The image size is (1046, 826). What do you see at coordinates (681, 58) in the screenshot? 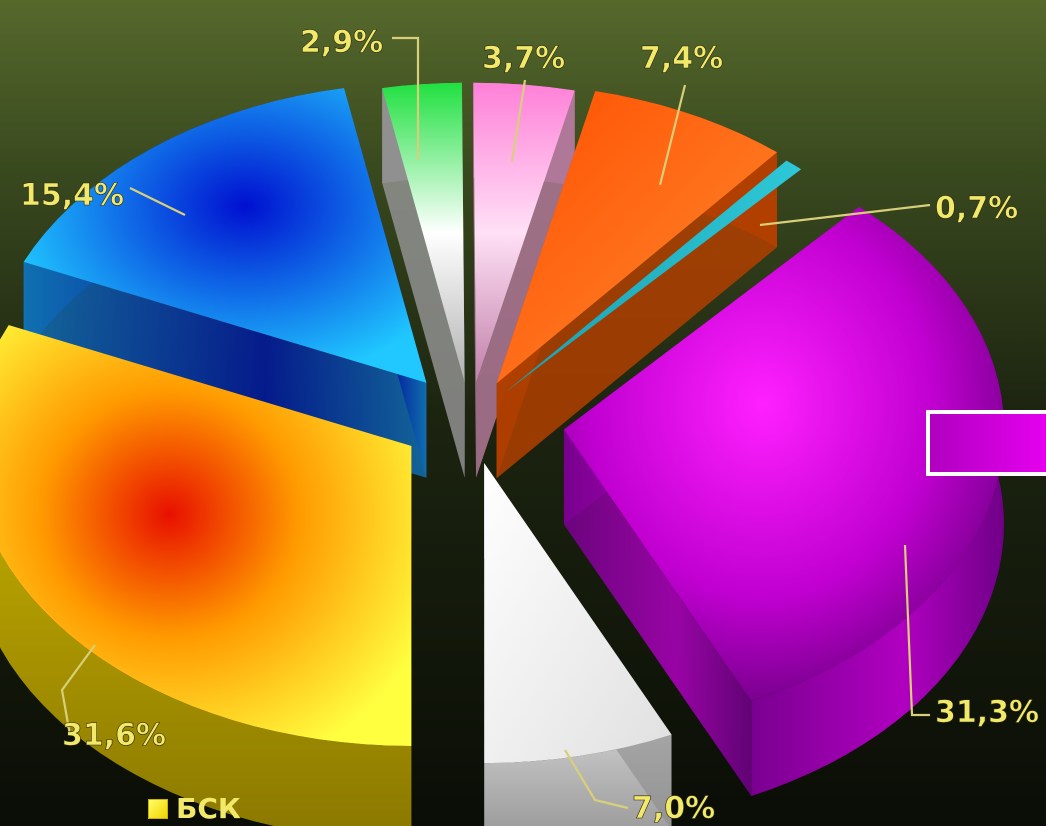
I see `slice-label: 7,4%` at bounding box center [681, 58].